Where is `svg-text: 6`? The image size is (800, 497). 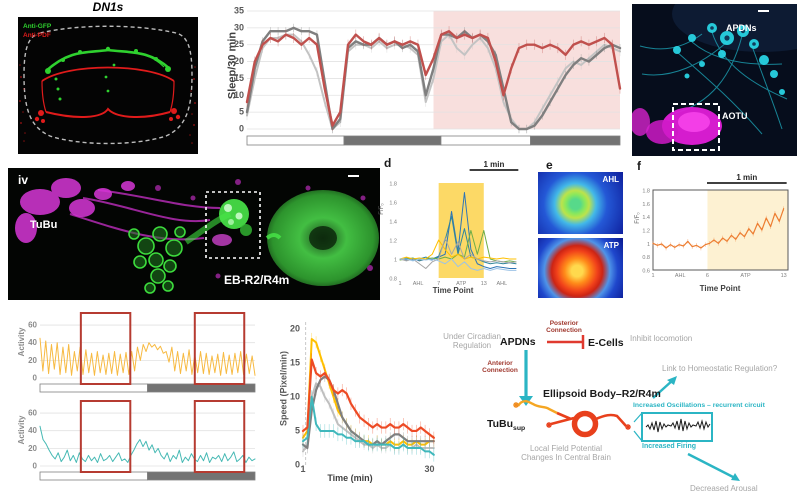
svg-text: 6 is located at coordinates (707, 276).